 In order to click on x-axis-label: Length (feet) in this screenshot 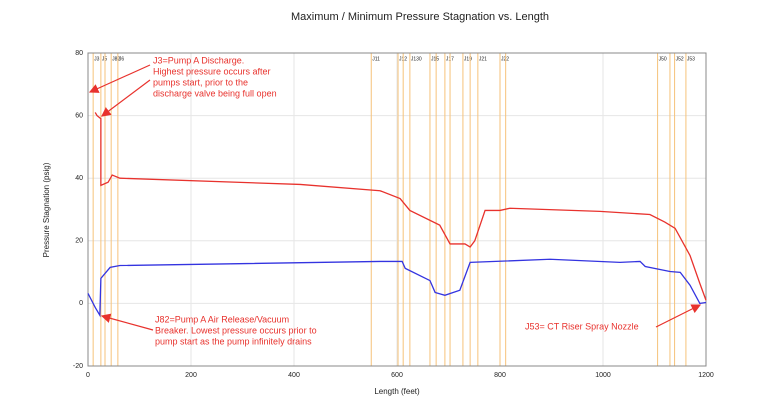, I will do `click(397, 391)`.